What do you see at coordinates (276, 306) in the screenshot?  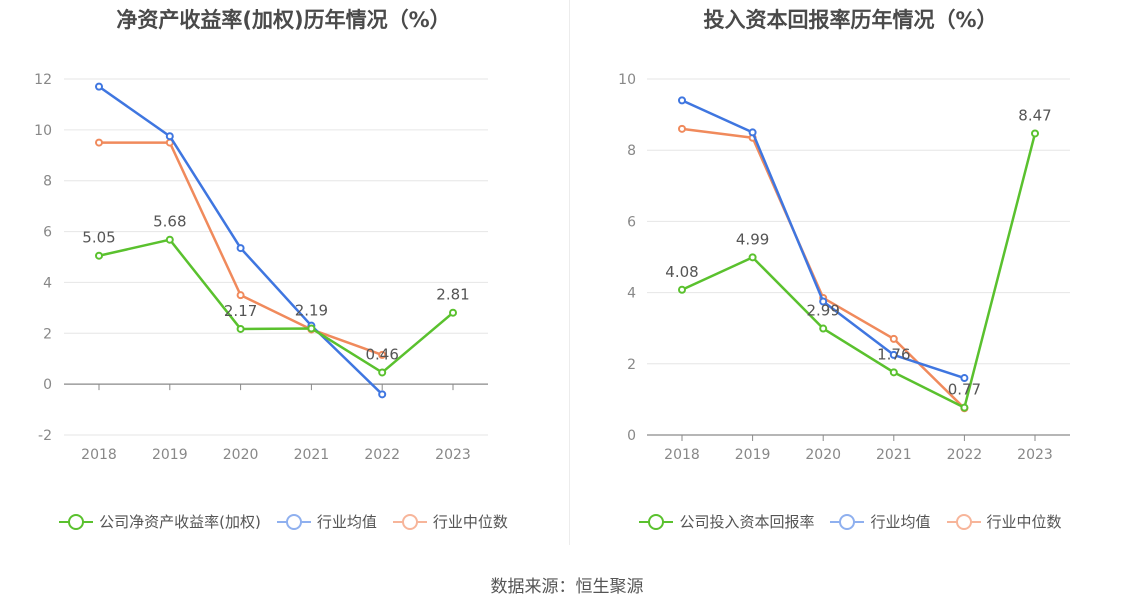 I see `roe-company-line` at bounding box center [276, 306].